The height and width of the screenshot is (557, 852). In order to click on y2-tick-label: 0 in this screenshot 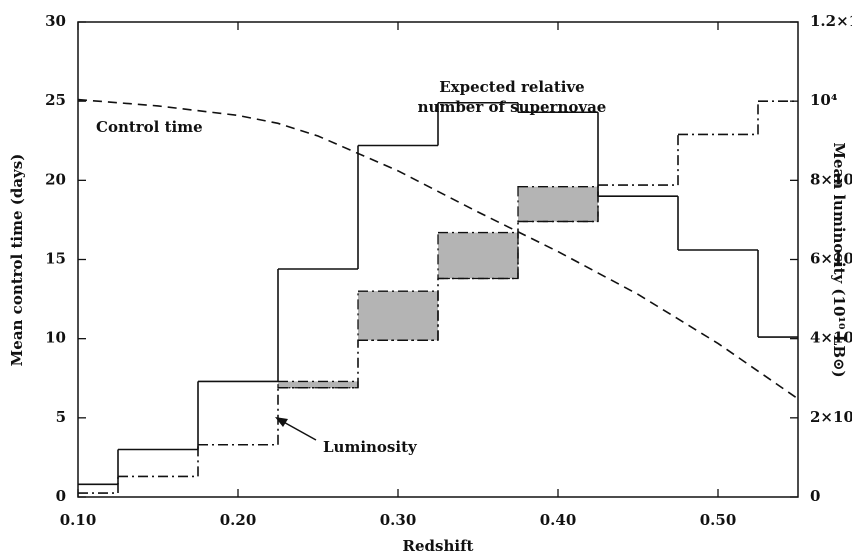, I will do `click(815, 496)`.